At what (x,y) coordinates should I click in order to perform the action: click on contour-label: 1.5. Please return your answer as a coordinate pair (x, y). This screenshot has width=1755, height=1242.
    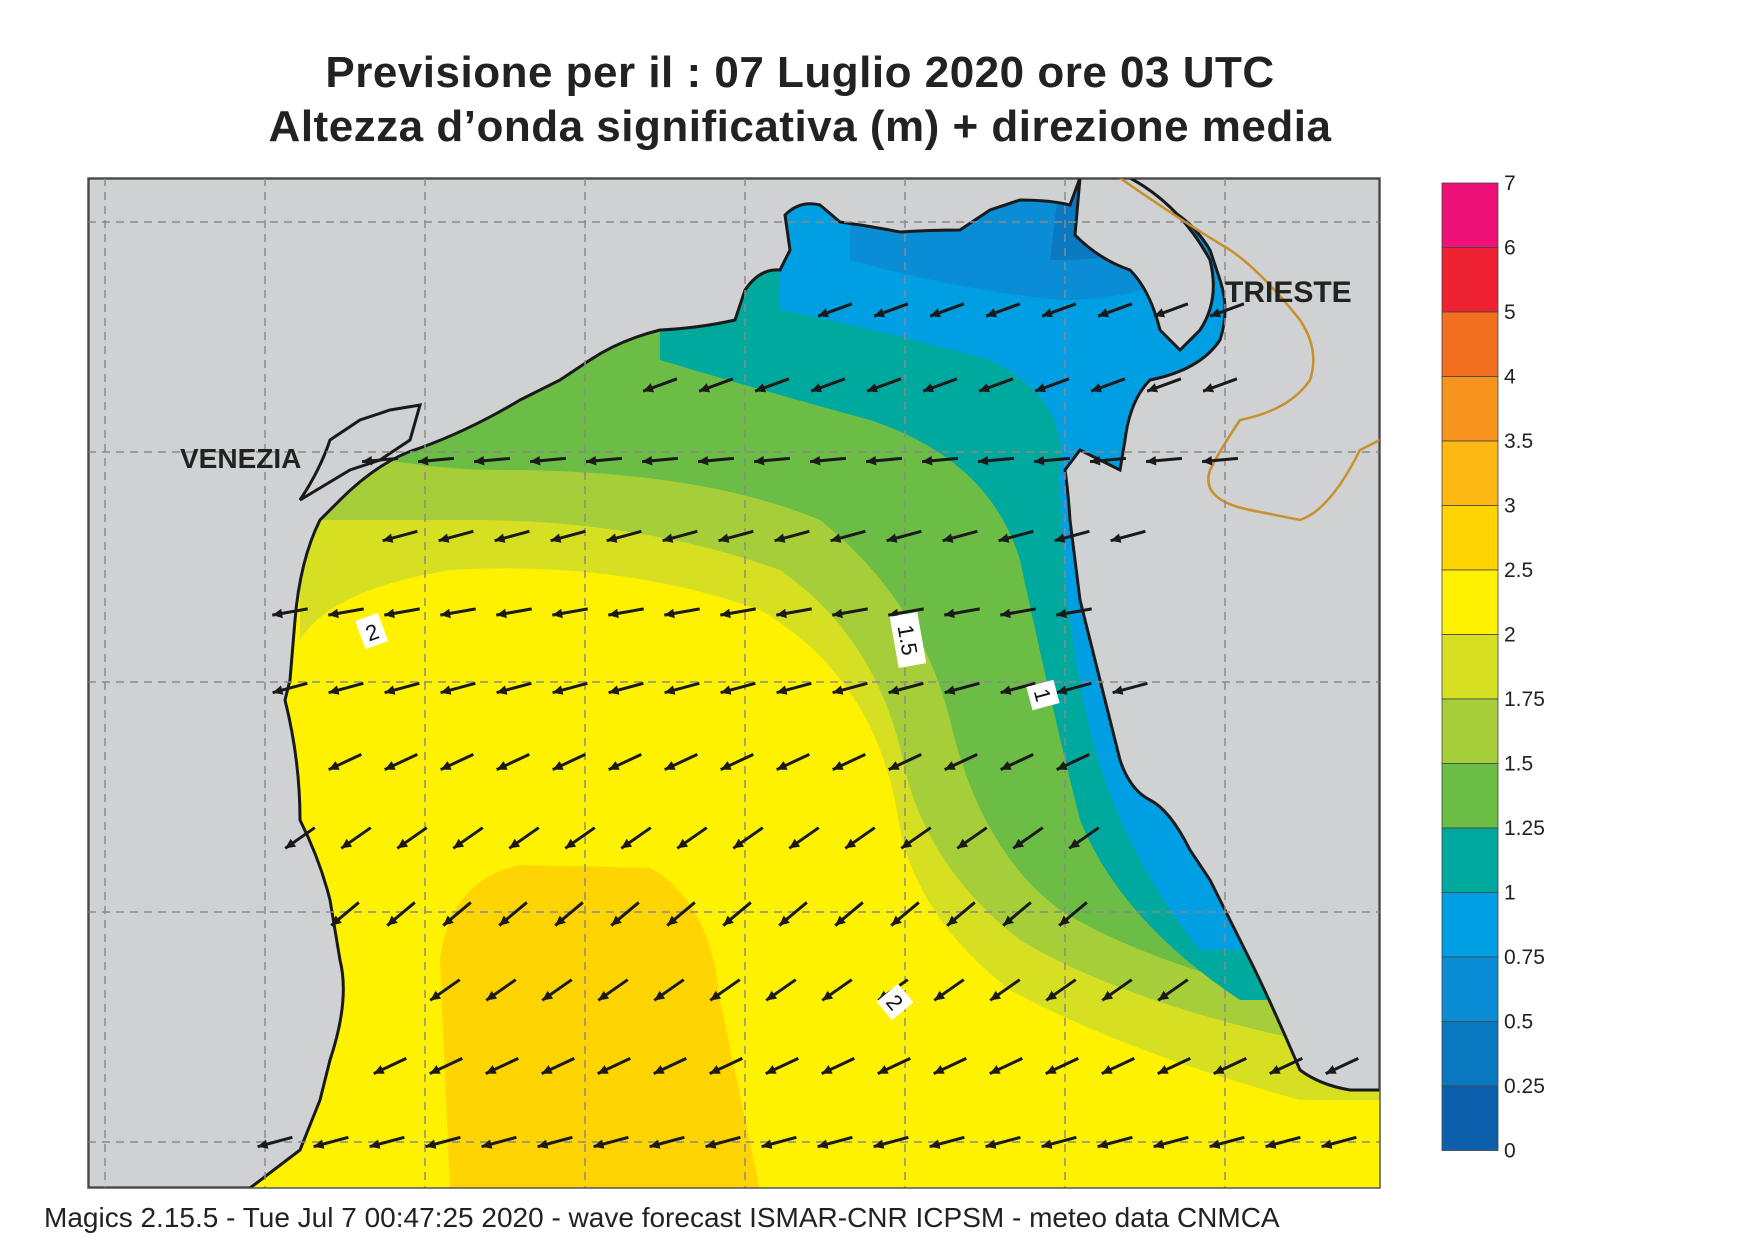
    Looking at the image, I should click on (908, 640).